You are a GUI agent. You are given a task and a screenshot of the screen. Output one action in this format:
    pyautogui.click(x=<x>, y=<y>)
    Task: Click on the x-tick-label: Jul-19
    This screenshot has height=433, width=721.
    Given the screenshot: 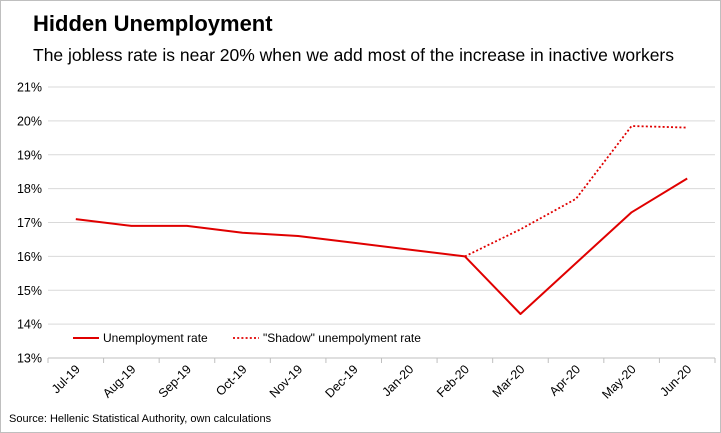 What is the action you would take?
    pyautogui.click(x=66, y=379)
    